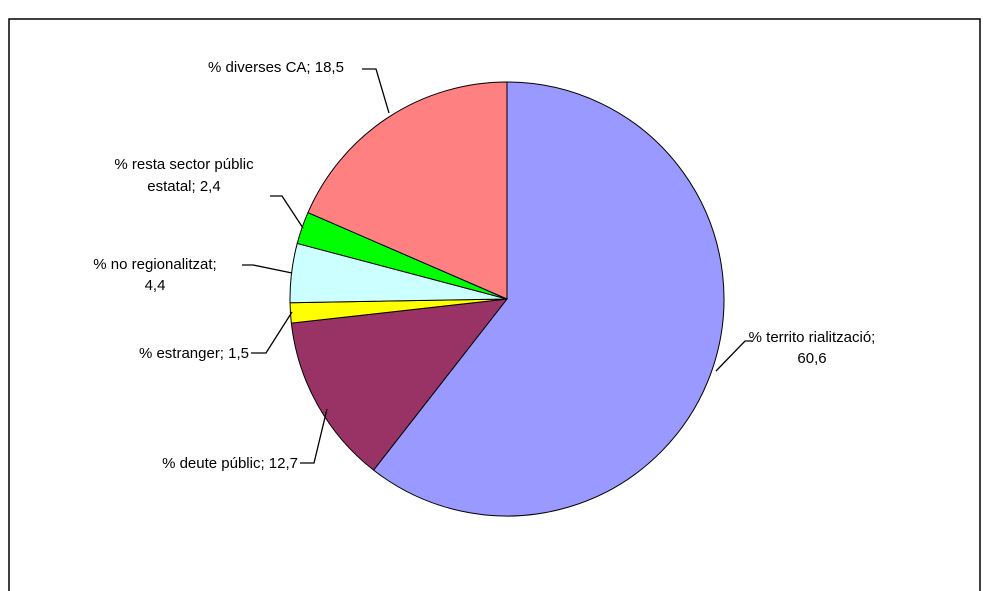 This screenshot has height=591, width=991. What do you see at coordinates (812, 348) in the screenshot?
I see `data-label-territorialitzacio: % territo rialització; 60,6` at bounding box center [812, 348].